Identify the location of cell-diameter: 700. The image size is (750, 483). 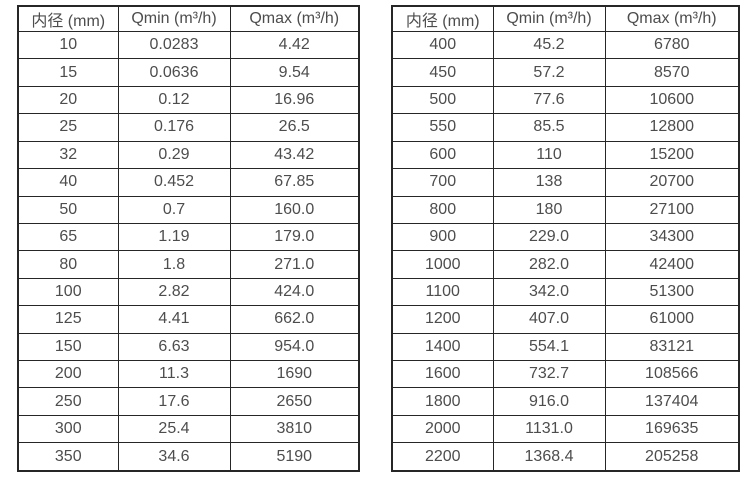
(442, 182).